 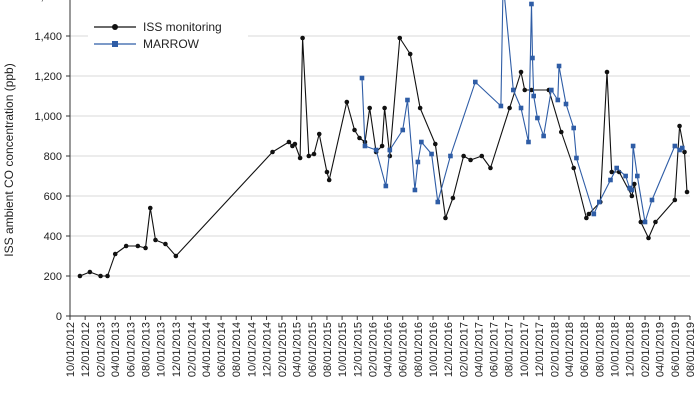 What do you see at coordinates (600, 349) in the screenshot?
I see `x-tick-label: 08/01/2018` at bounding box center [600, 349].